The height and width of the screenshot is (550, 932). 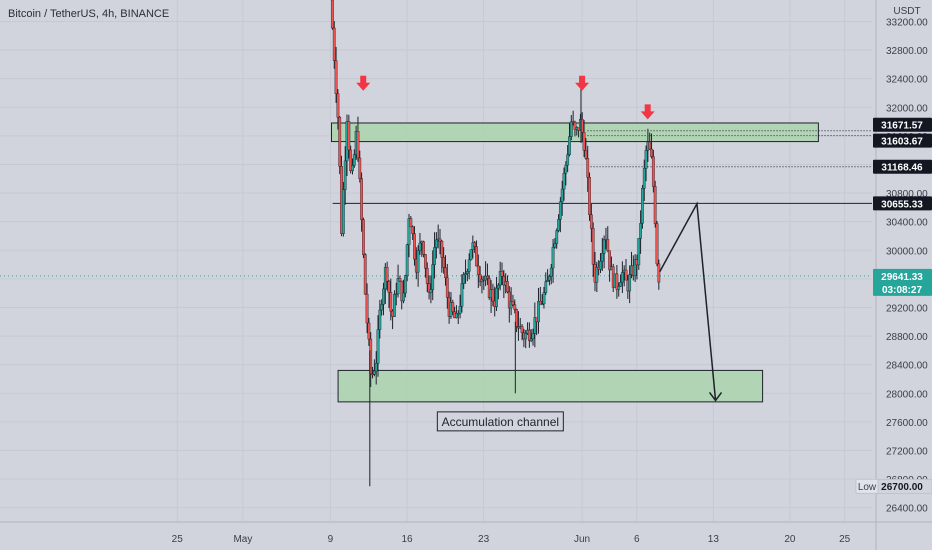 I want to click on y-tick-label: 26400.00, so click(x=907, y=509).